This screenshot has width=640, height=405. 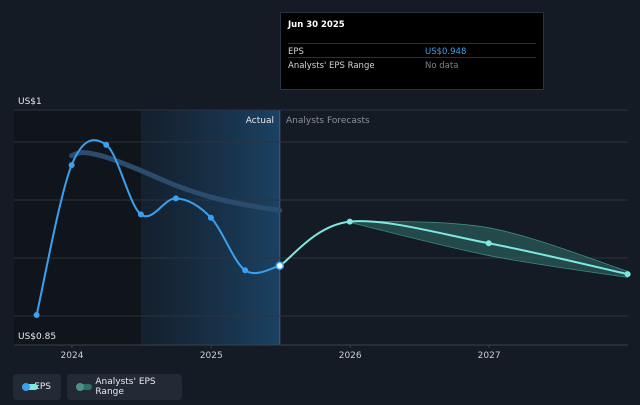 What do you see at coordinates (30, 387) in the screenshot?
I see `eps-legend-swatch` at bounding box center [30, 387].